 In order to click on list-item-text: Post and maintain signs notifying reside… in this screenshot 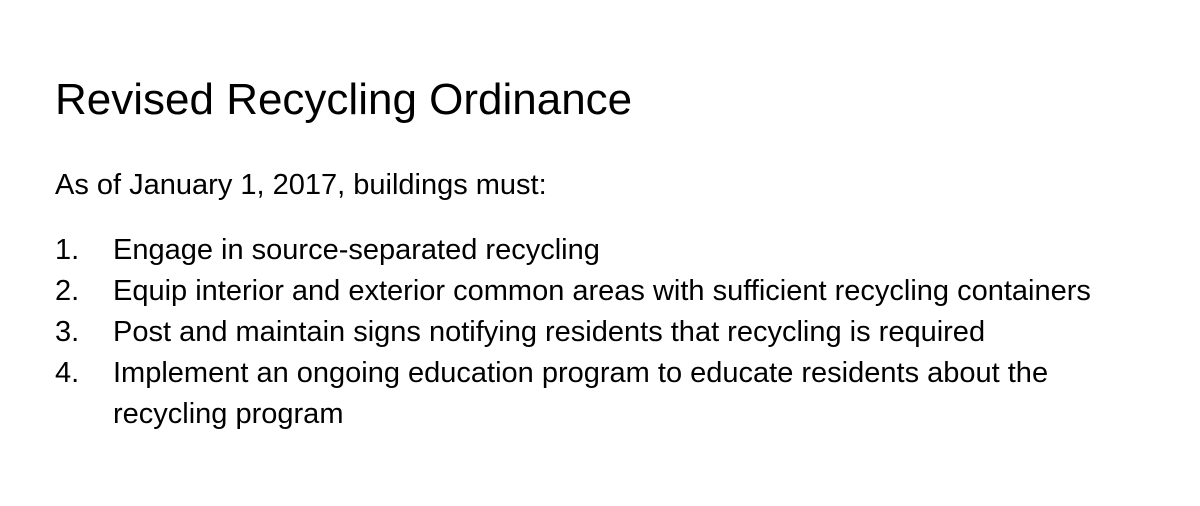, I will do `click(549, 332)`.